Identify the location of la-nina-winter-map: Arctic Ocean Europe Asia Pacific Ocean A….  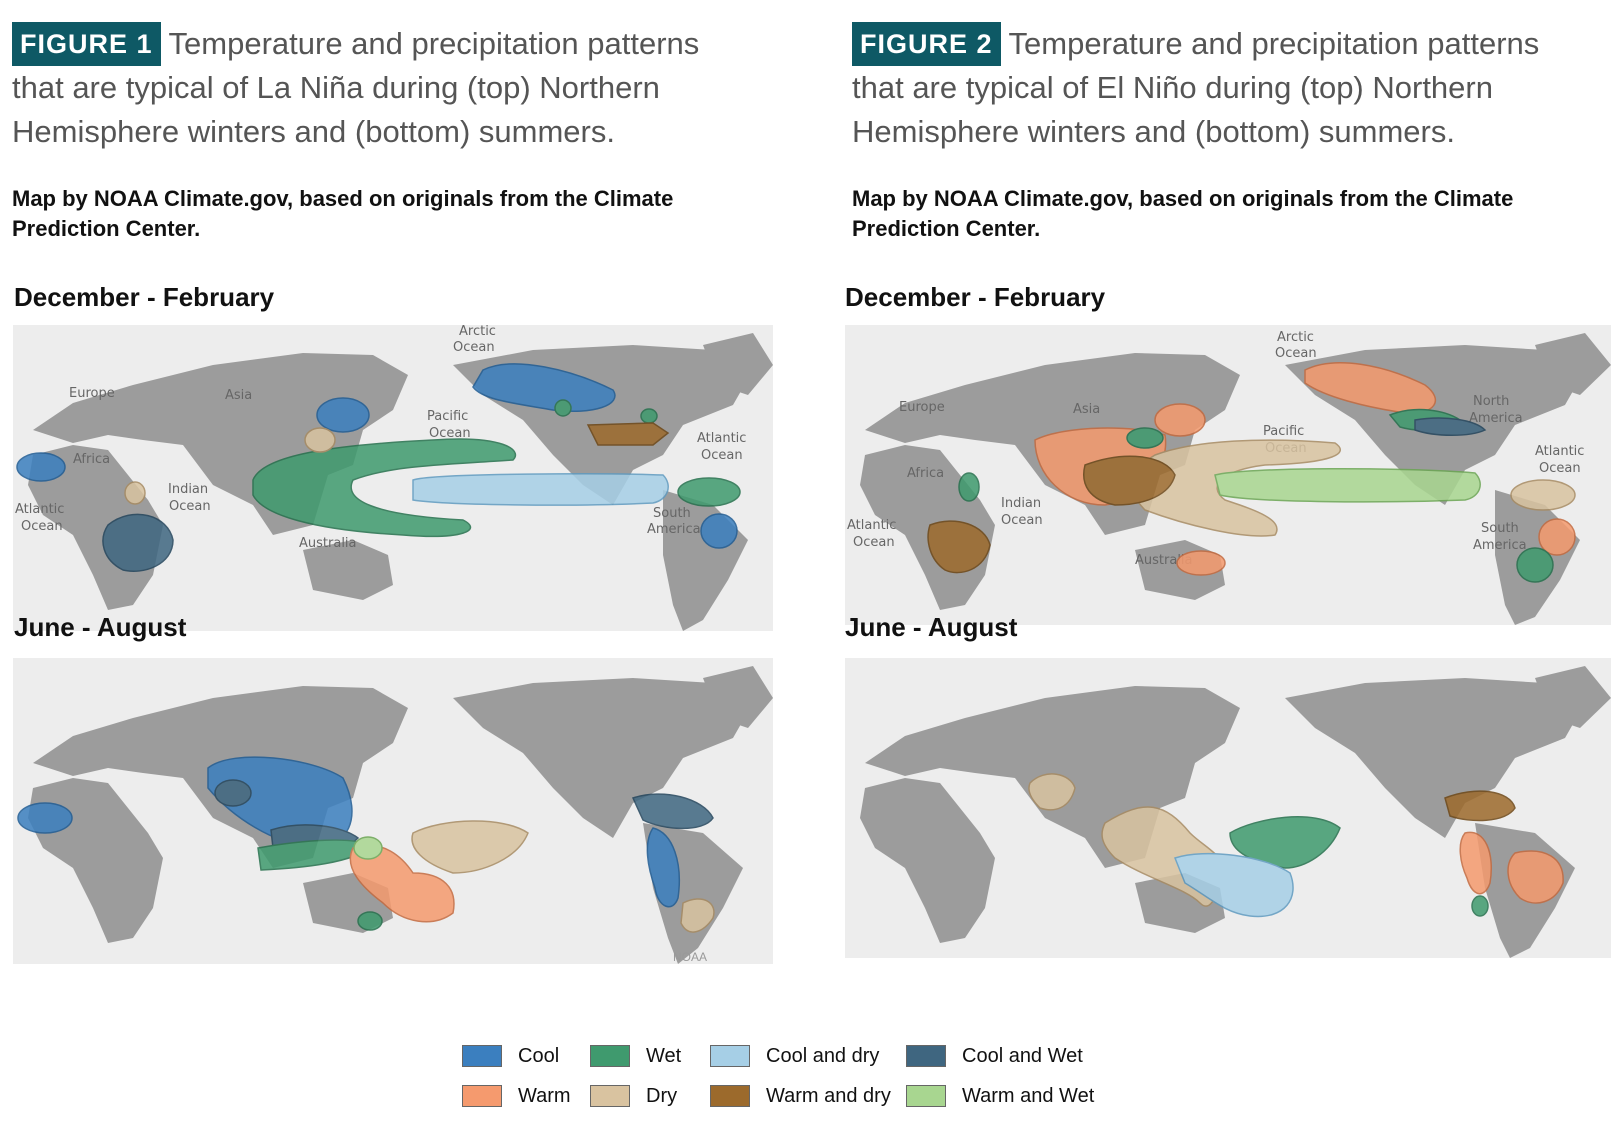
(393, 478).